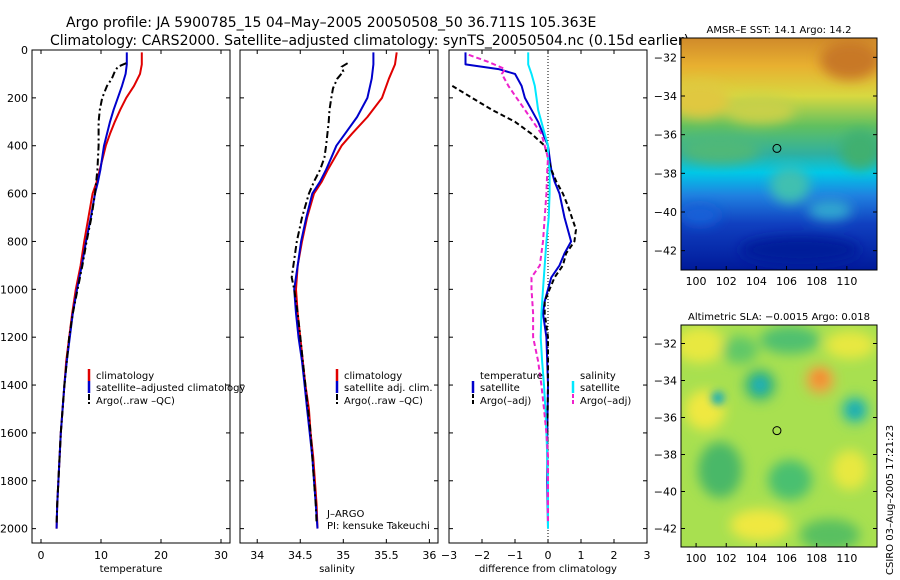  Describe the element at coordinates (24, 50) in the screenshot. I see `y-tick-label: 0` at that location.